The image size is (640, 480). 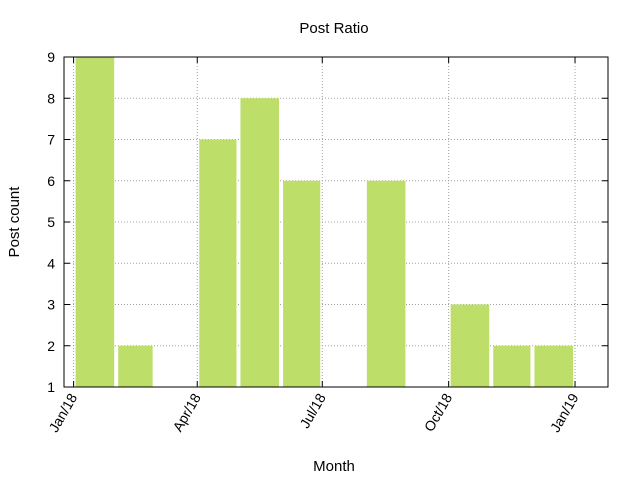 I want to click on y-tick-label: 4, so click(x=51, y=263).